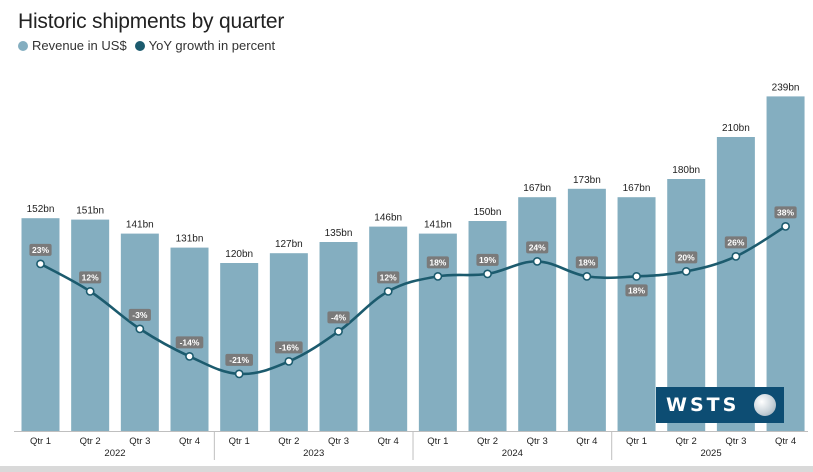 The height and width of the screenshot is (472, 813). What do you see at coordinates (786, 87) in the screenshot?
I see `bar-value-label: 239bn` at bounding box center [786, 87].